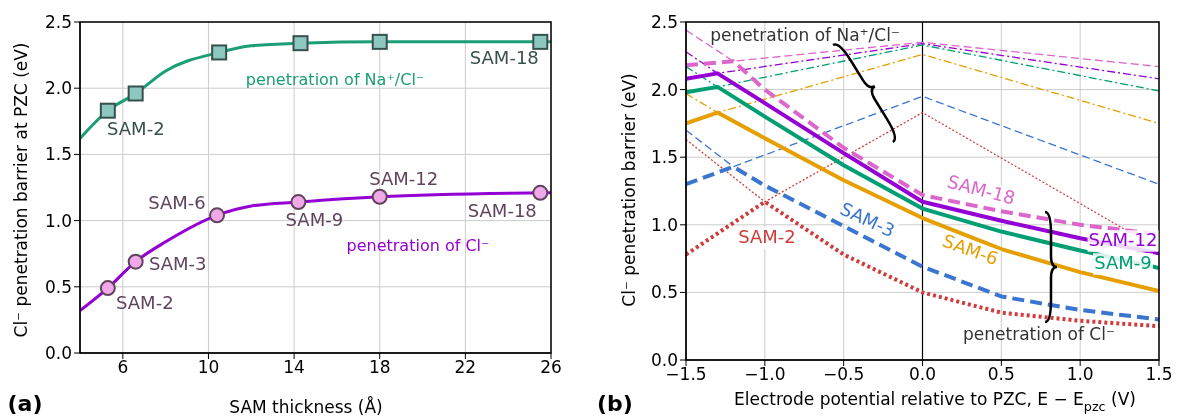  What do you see at coordinates (404, 178) in the screenshot?
I see `annotation: SAM-12` at bounding box center [404, 178].